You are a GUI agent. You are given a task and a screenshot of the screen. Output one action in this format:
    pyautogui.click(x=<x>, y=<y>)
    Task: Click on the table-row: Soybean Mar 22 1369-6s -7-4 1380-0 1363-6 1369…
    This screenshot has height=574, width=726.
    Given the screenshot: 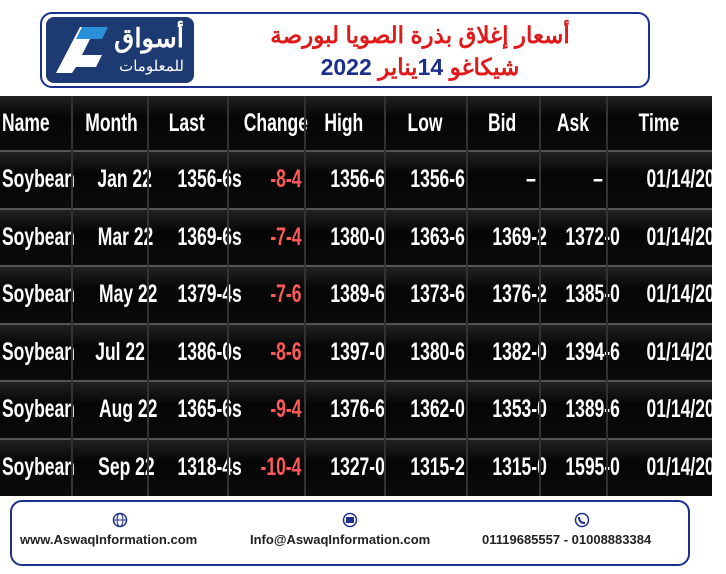 What is the action you would take?
    pyautogui.click(x=363, y=236)
    